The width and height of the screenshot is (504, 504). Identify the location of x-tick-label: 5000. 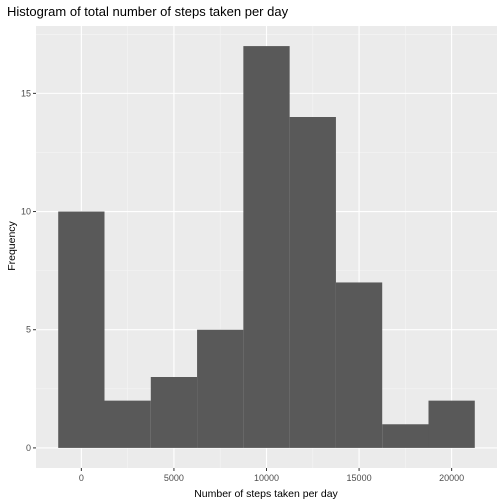
(174, 478).